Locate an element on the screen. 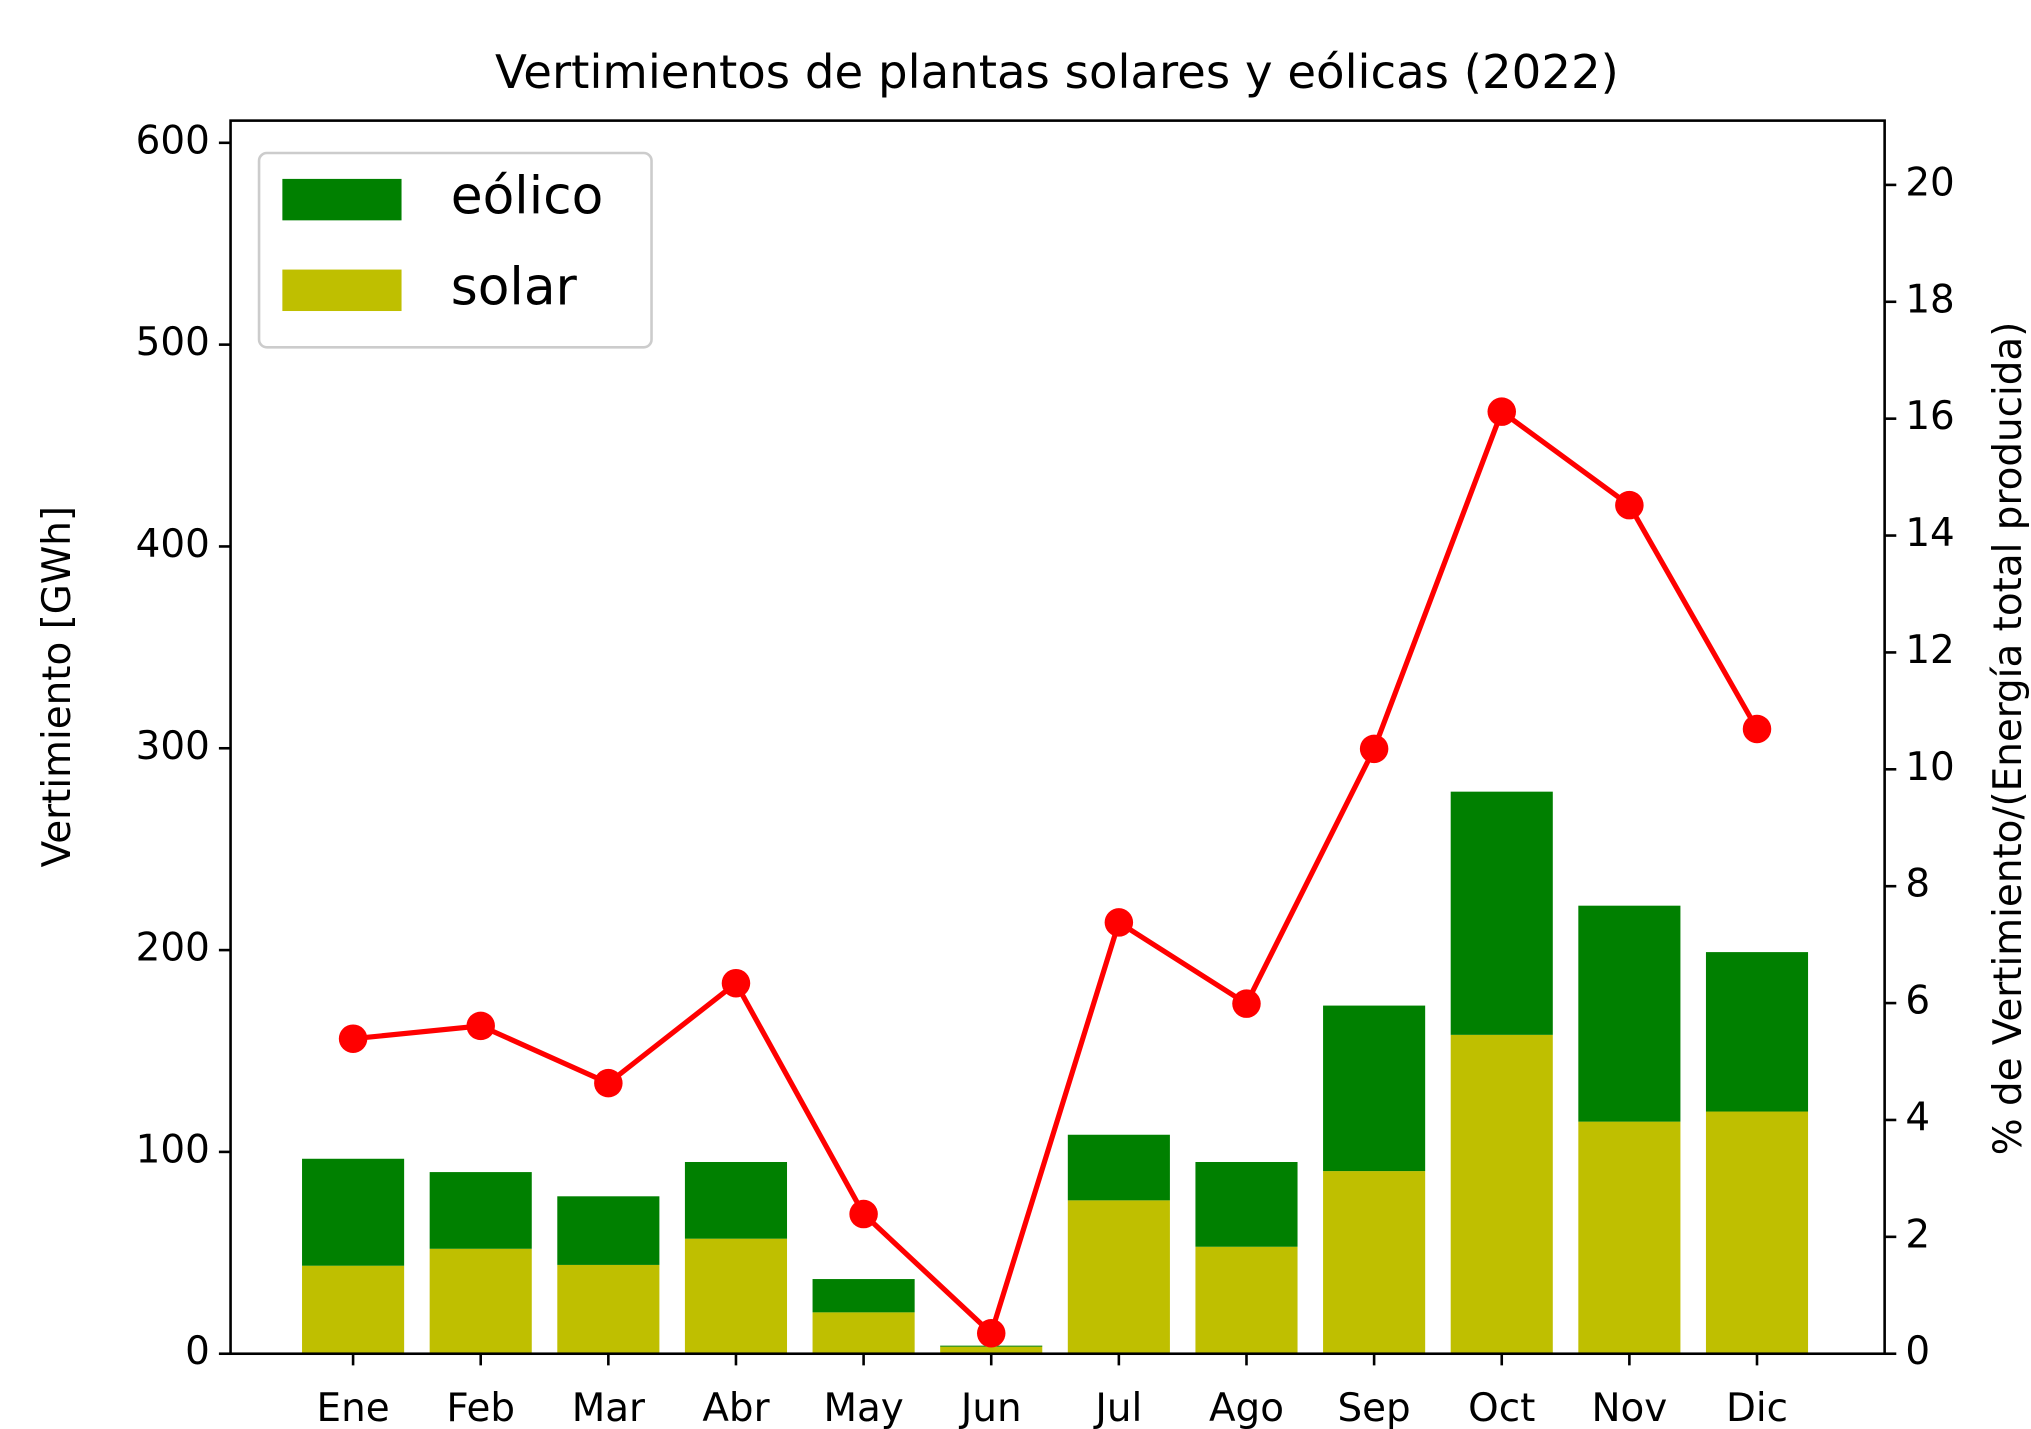 The image size is (2031, 1429). x-tick-label: Sep is located at coordinates (1374, 1407).